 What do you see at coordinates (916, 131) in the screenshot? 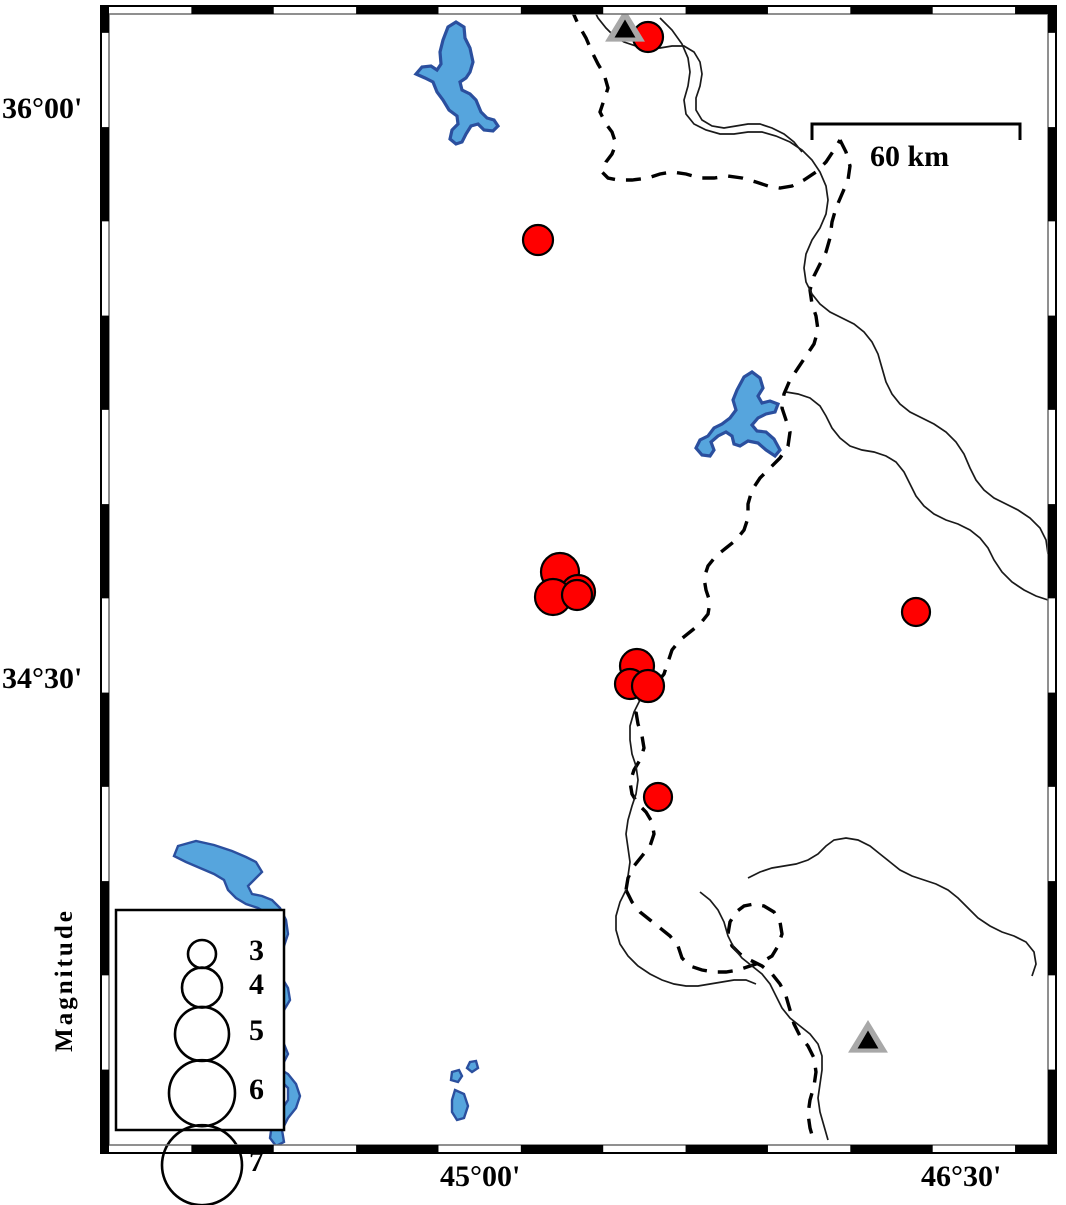
I see `scale-bar` at bounding box center [916, 131].